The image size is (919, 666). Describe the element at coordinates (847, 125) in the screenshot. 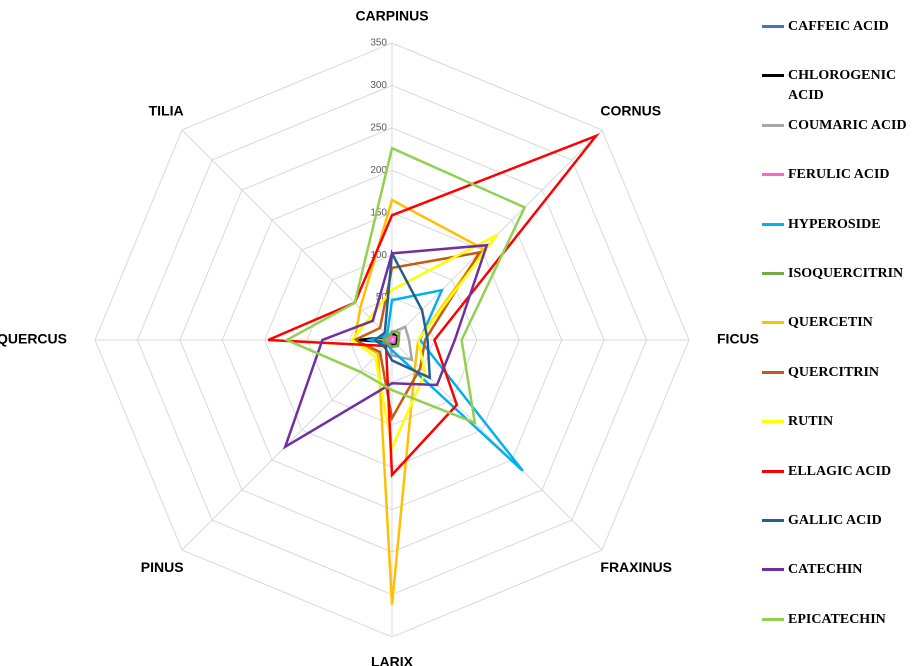

I see `legend-label: COUMARIC ACID` at that location.